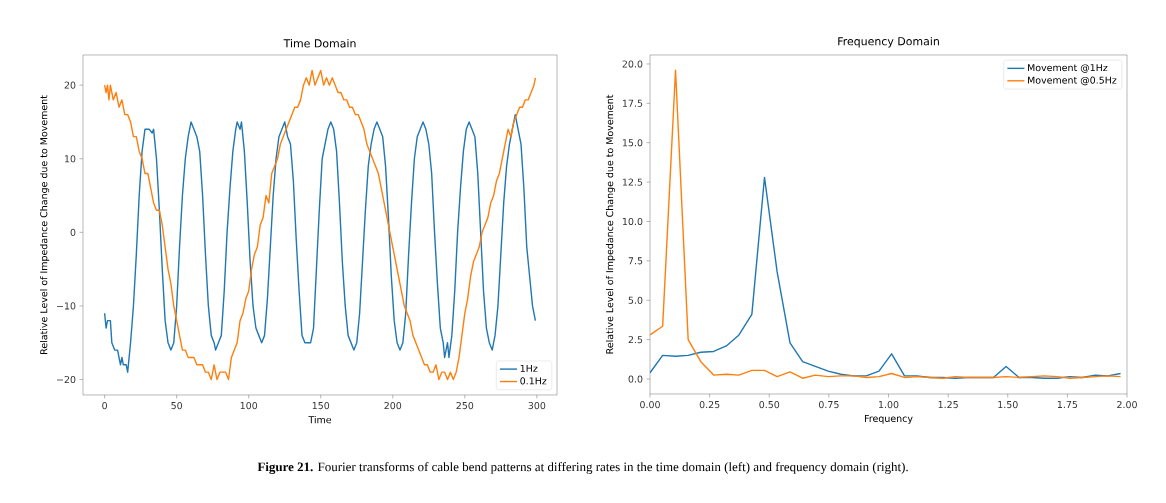  What do you see at coordinates (632, 182) in the screenshot?
I see `y-tick-label: 12.5` at bounding box center [632, 182].